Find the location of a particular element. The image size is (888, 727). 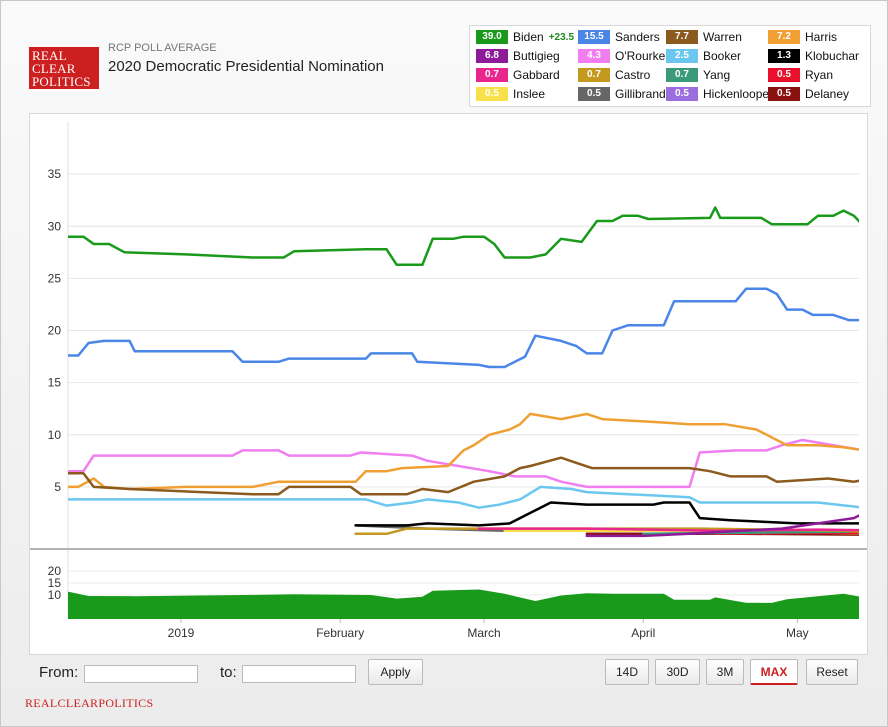

legend-name: Warren is located at coordinates (722, 37).